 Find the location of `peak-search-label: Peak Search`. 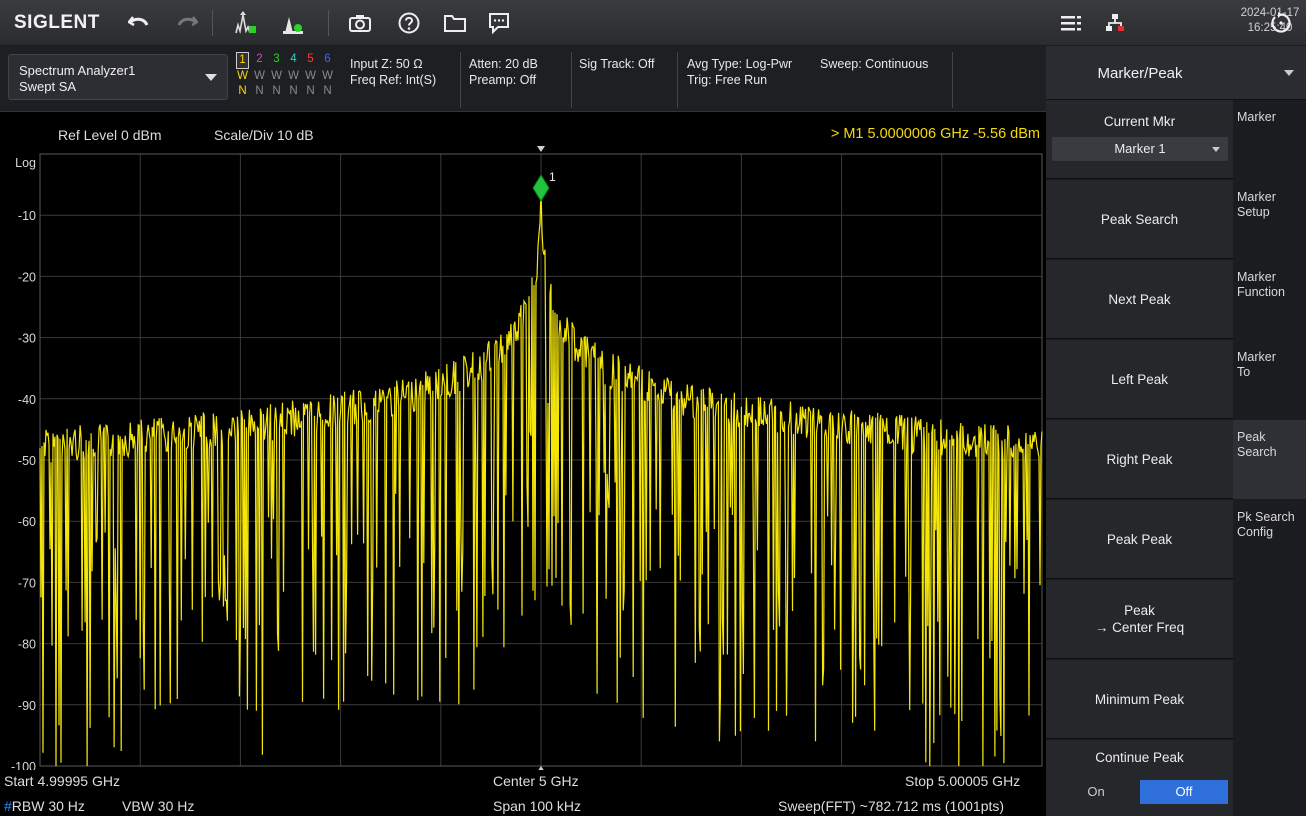

peak-search-label: Peak Search is located at coordinates (1139, 219).